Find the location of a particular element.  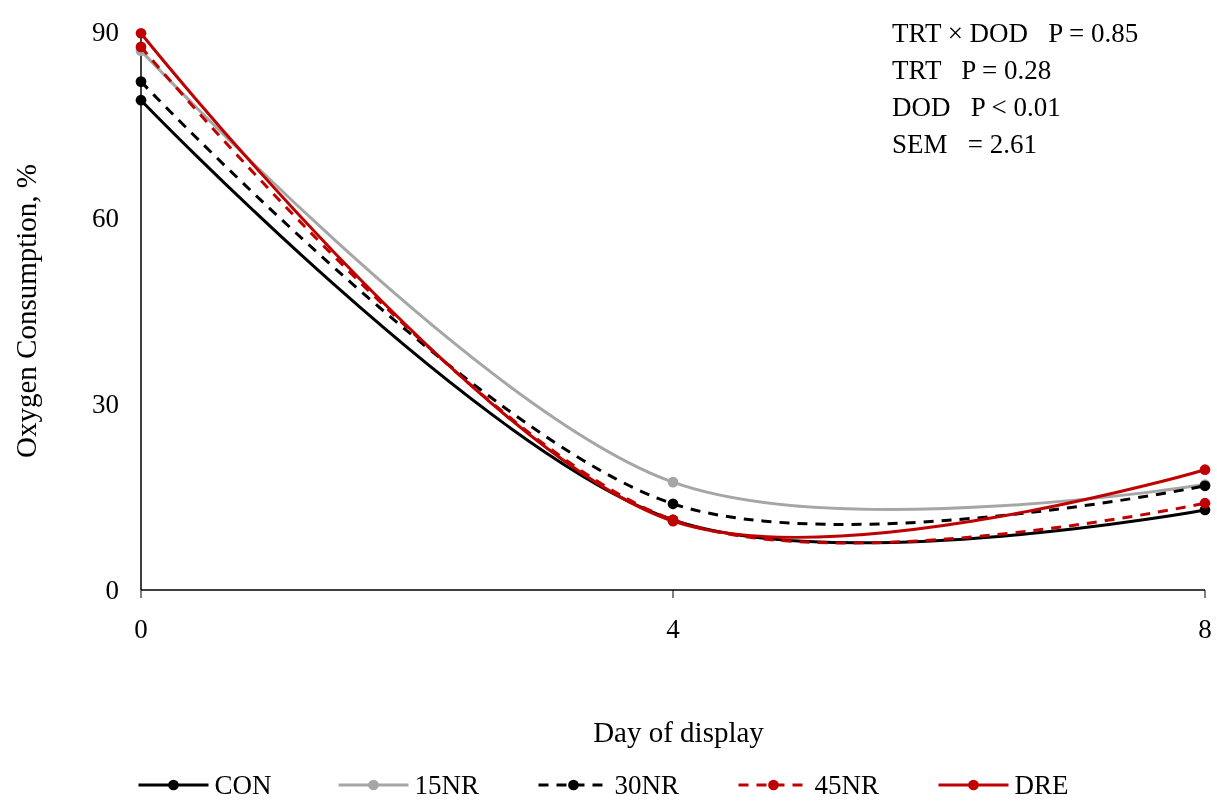

annotation: SEM = 2.61 is located at coordinates (964, 144).